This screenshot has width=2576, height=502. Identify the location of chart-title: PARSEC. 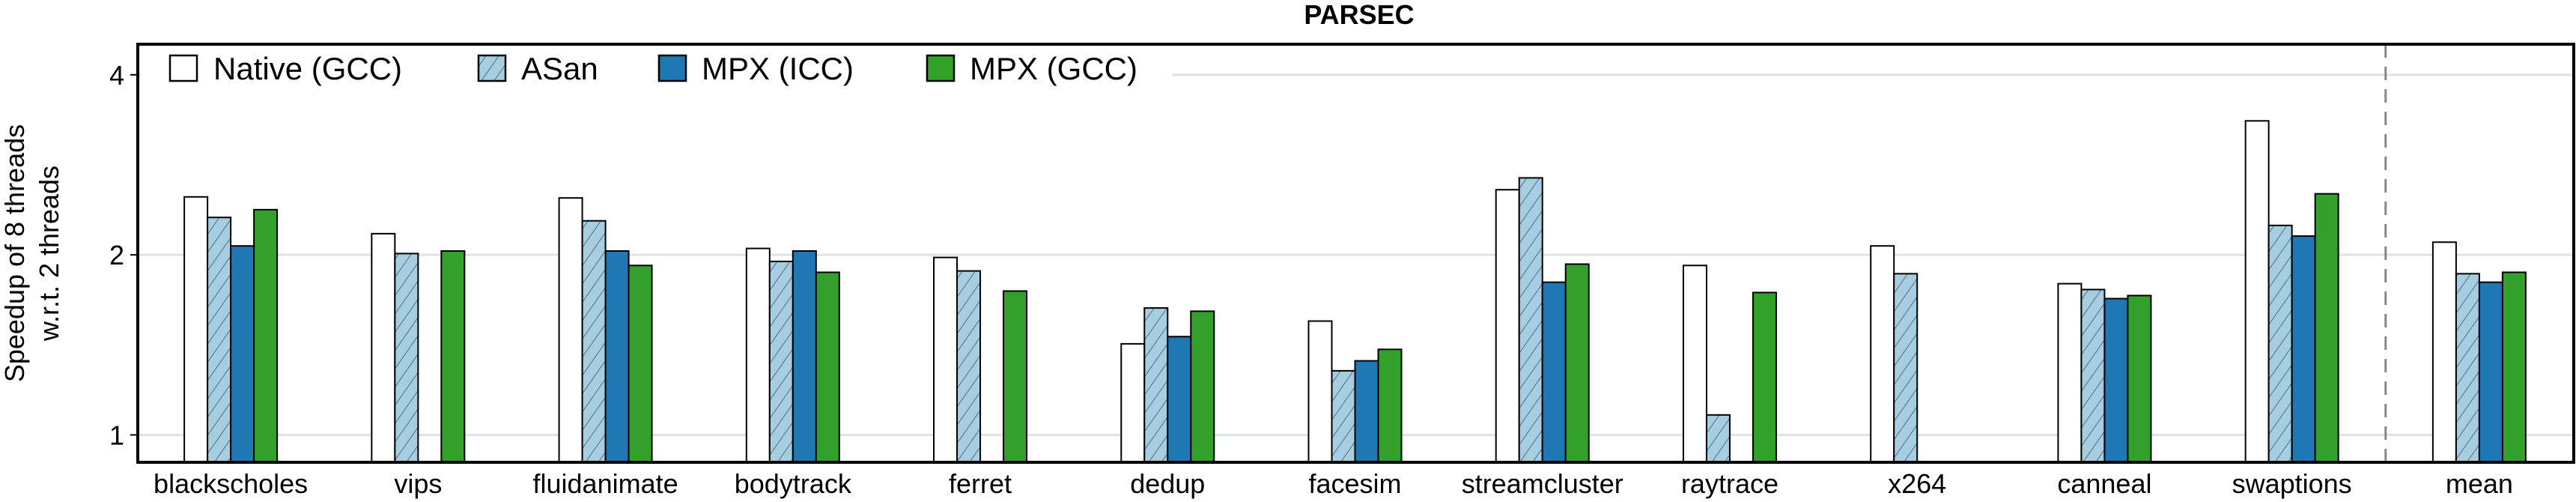
(1359, 15).